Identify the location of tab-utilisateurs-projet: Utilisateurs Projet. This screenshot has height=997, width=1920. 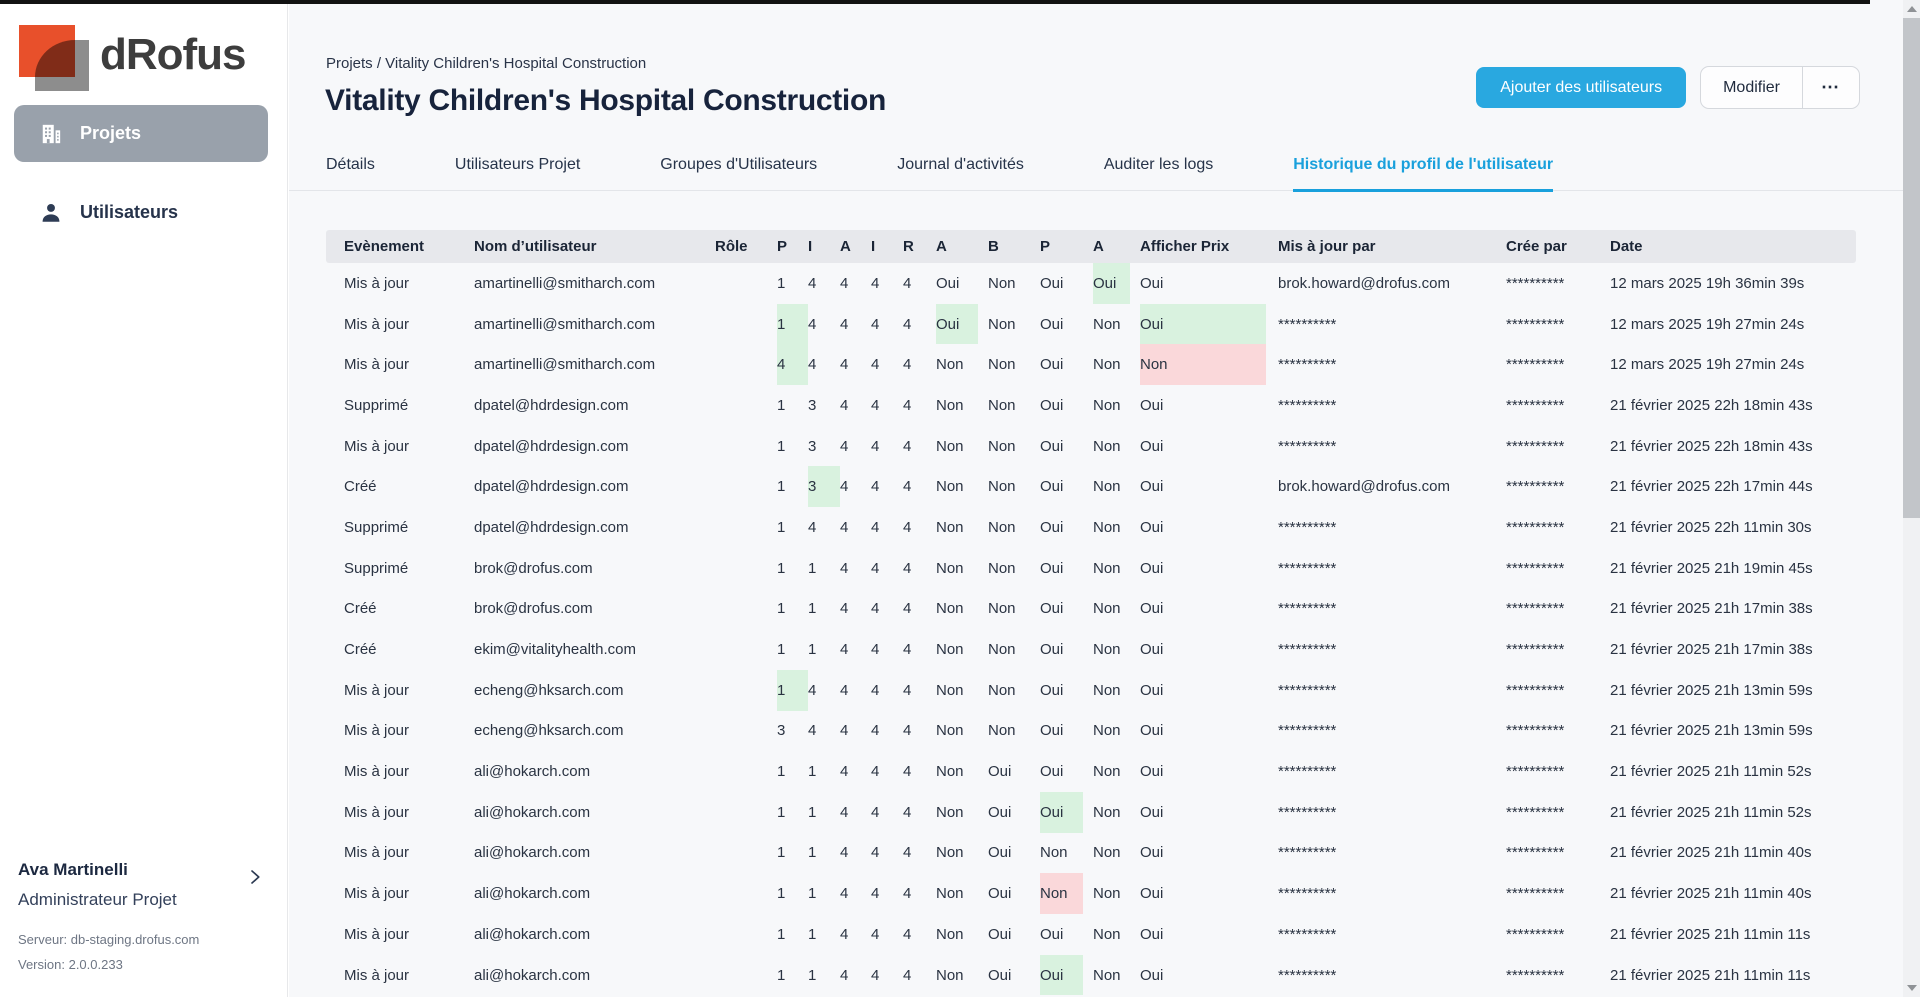
(517, 164).